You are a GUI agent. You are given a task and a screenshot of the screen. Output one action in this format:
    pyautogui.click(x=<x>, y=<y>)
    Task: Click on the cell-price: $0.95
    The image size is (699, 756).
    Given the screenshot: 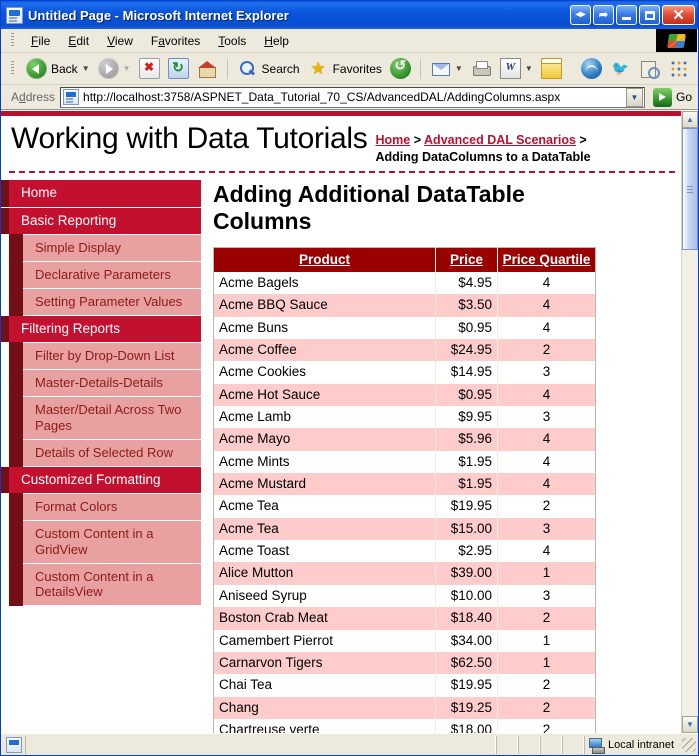 What is the action you would take?
    pyautogui.click(x=466, y=394)
    